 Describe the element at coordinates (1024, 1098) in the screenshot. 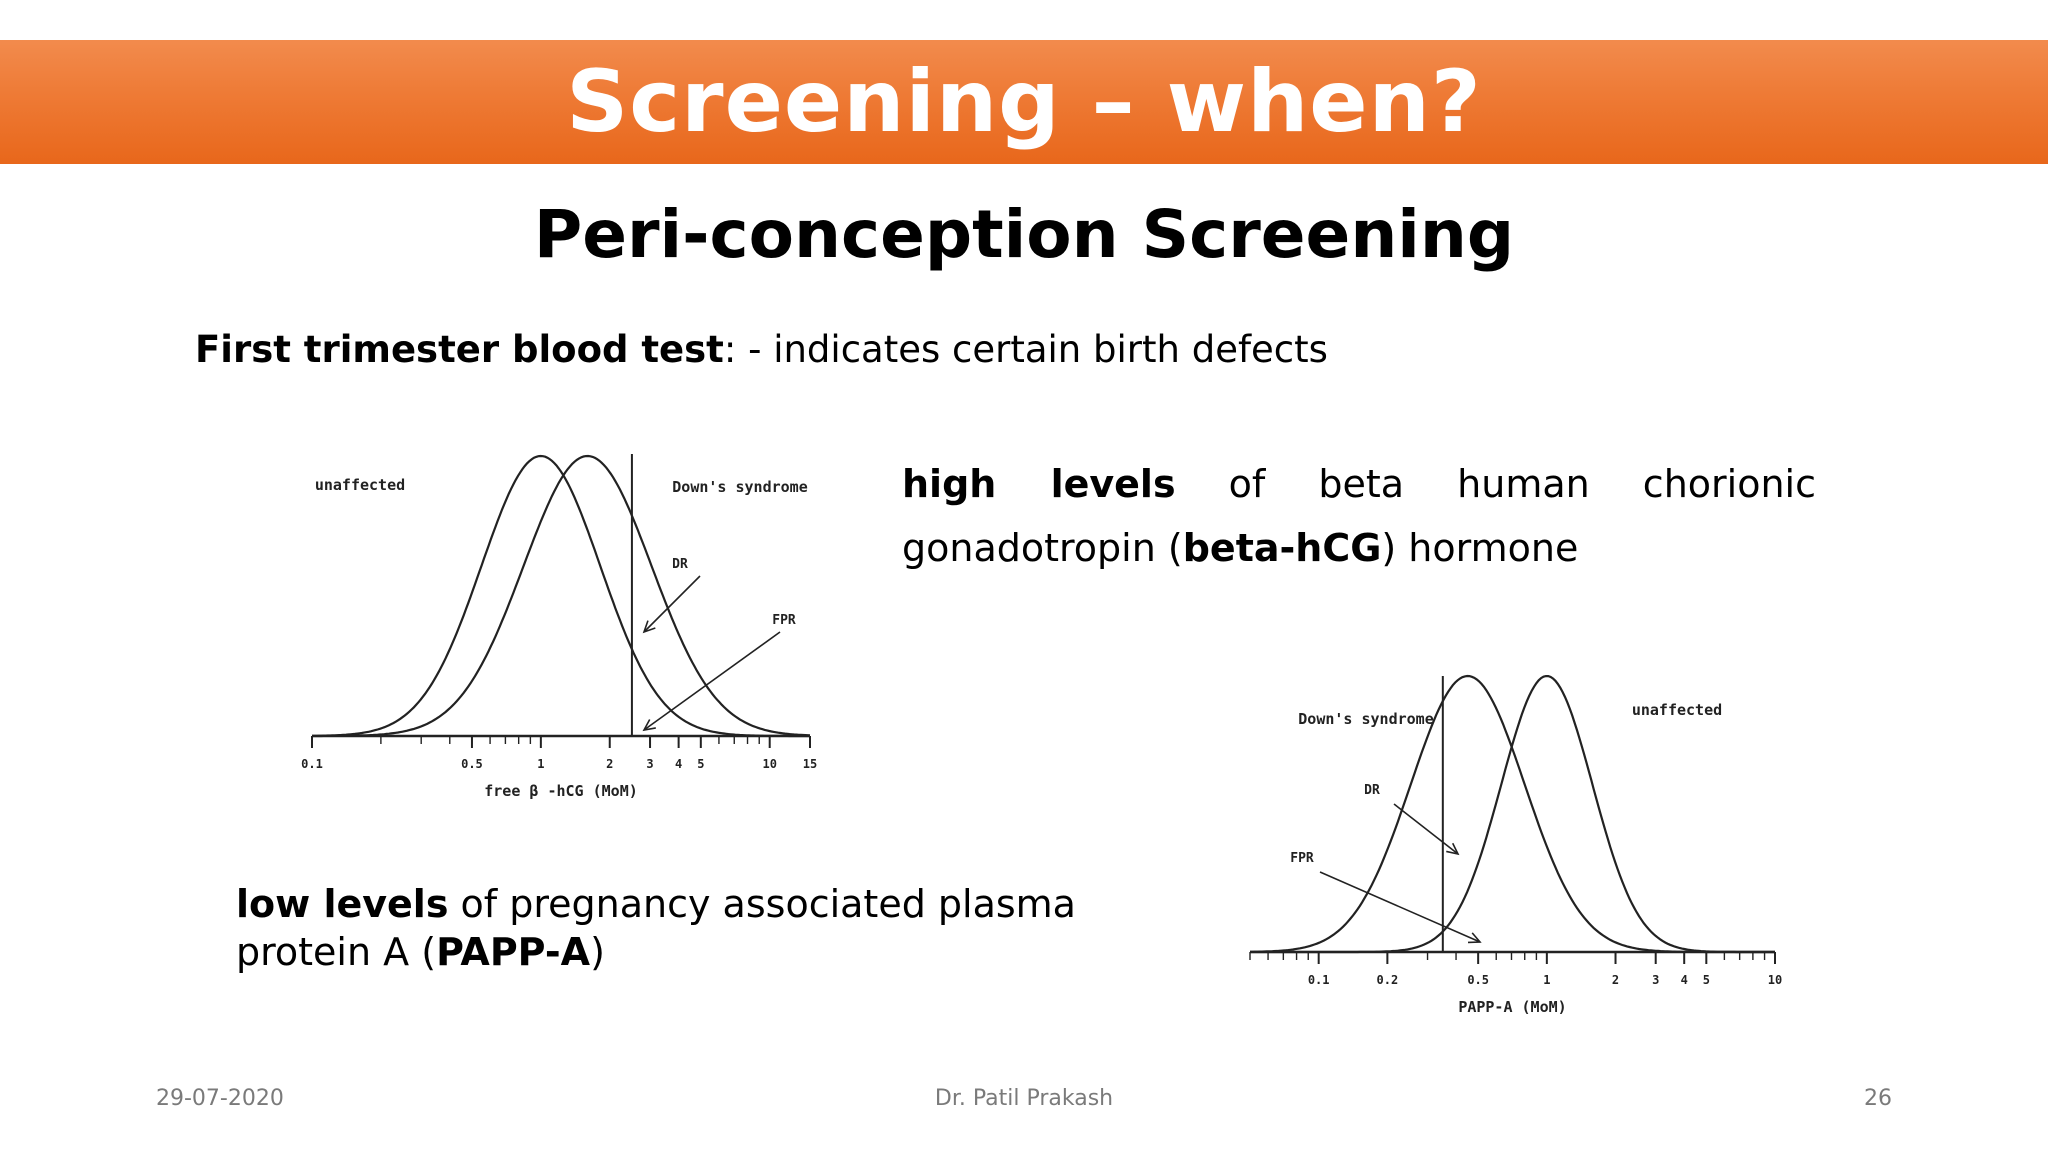

I see `footer-author: Dr. Patil Prakash` at that location.